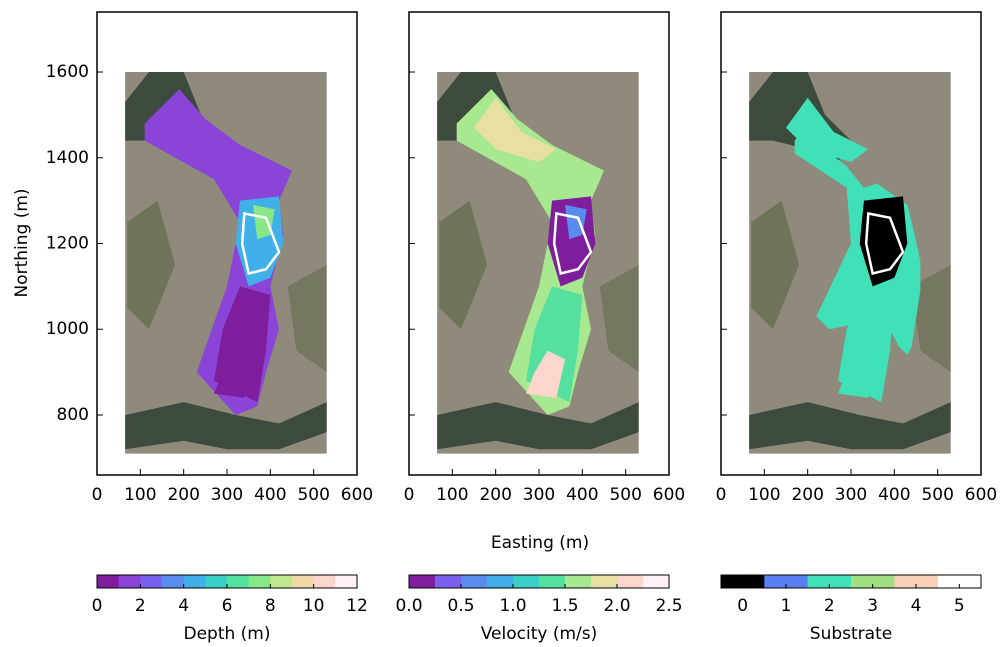  I want to click on colorbar-tick-label: 2.5, so click(668, 606).